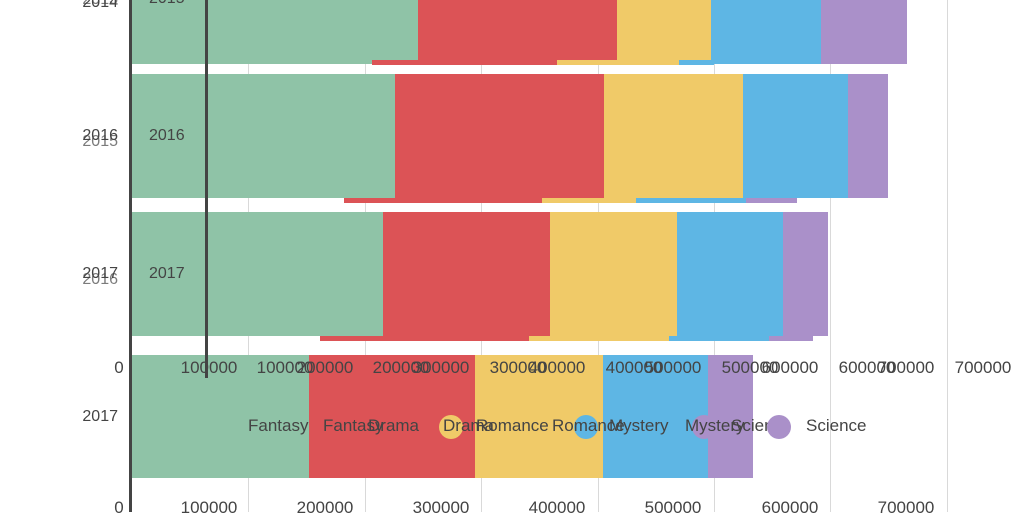 The height and width of the screenshot is (518, 1024). I want to click on legend-ghost: Fantasy, so click(353, 426).